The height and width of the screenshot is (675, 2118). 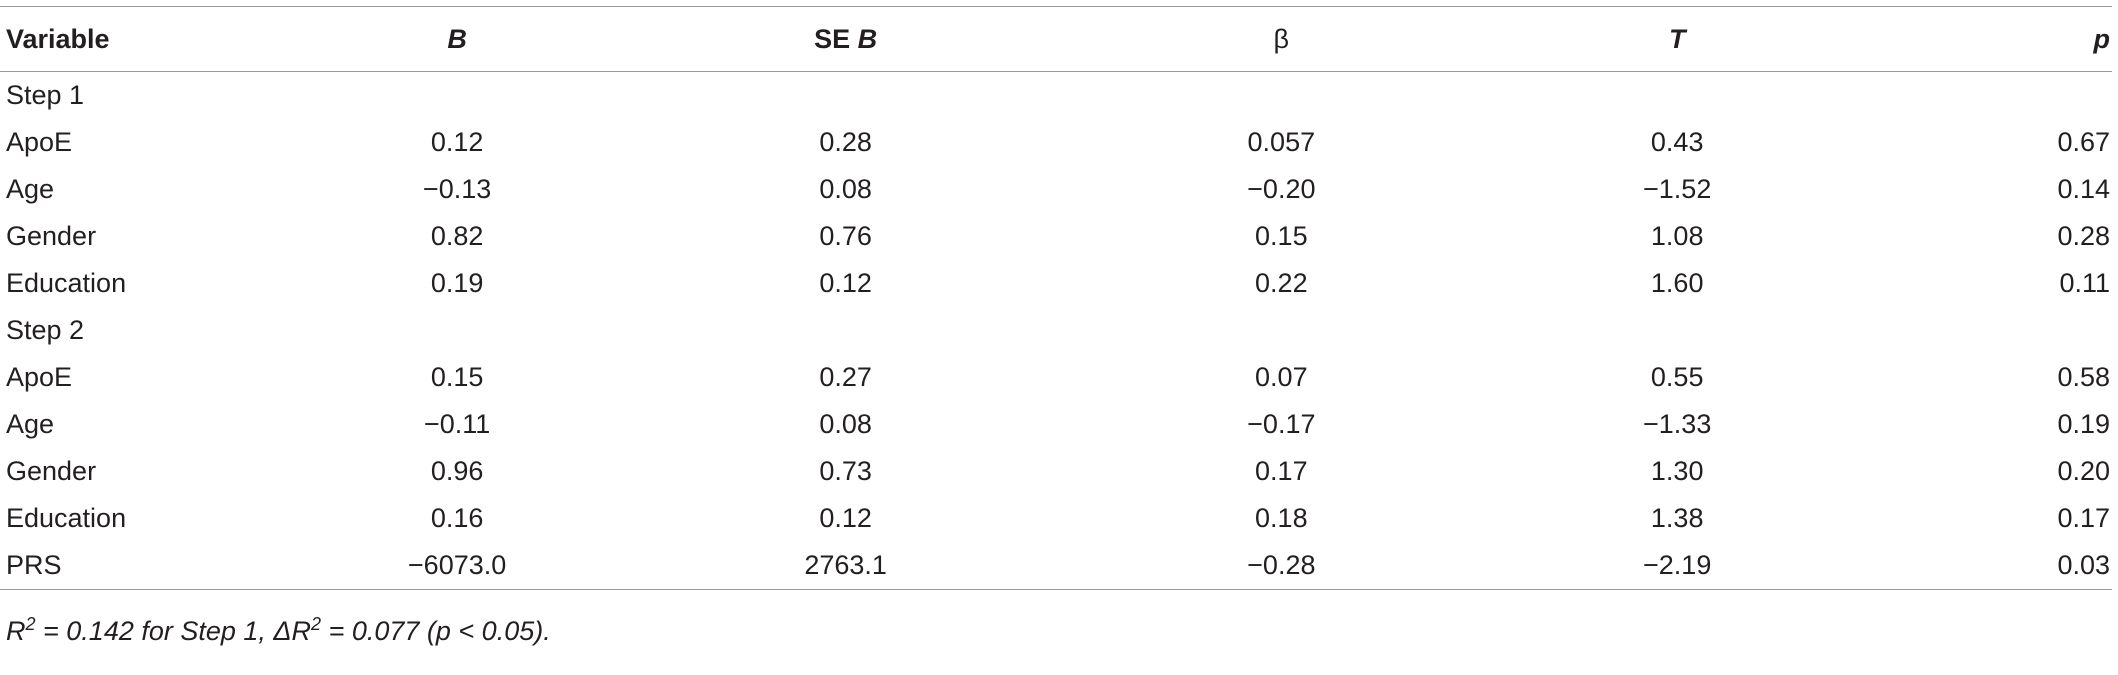 I want to click on cell-beta: 0.07, so click(x=1281, y=377).